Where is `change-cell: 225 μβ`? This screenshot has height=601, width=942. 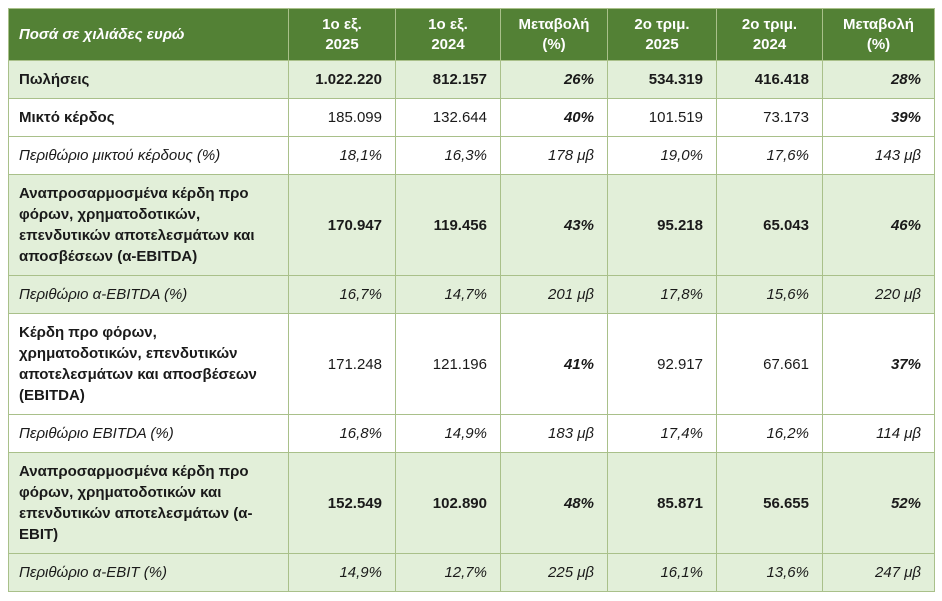 change-cell: 225 μβ is located at coordinates (554, 572).